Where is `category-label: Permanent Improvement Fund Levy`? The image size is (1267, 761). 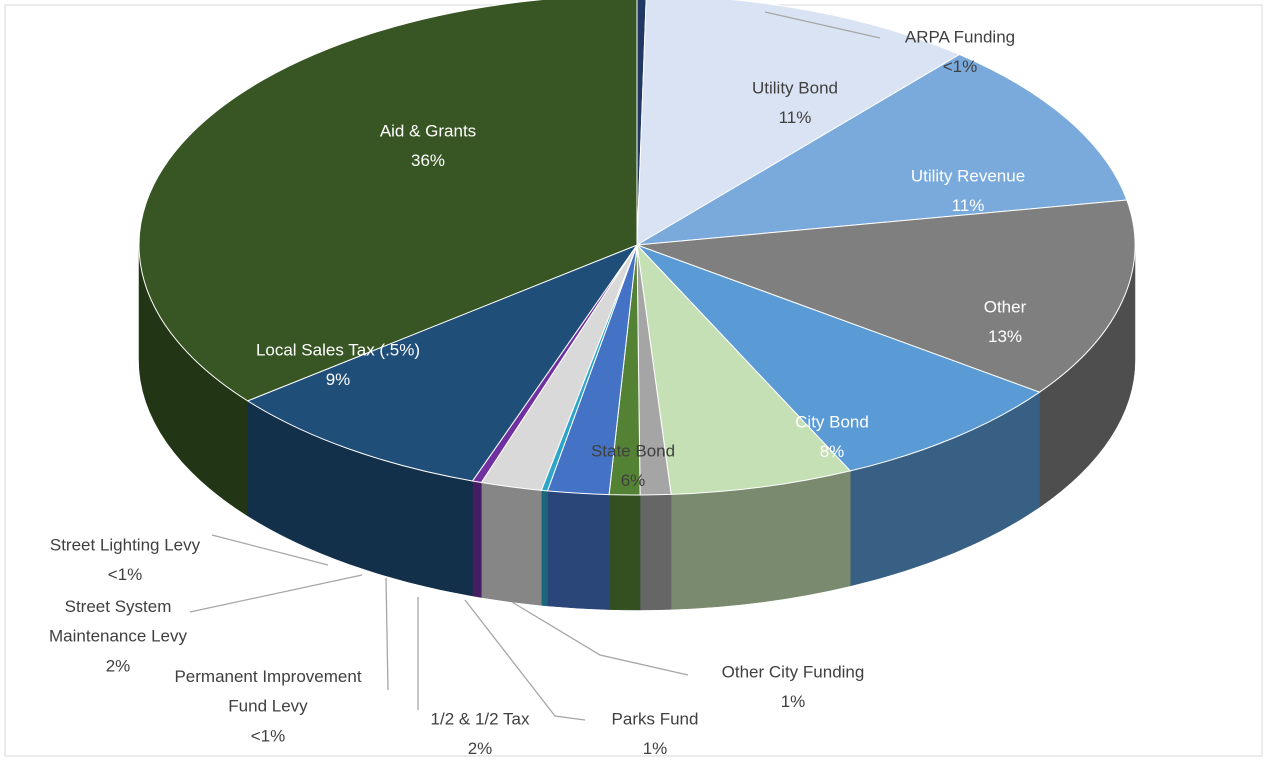 category-label: Permanent Improvement Fund Levy is located at coordinates (267, 691).